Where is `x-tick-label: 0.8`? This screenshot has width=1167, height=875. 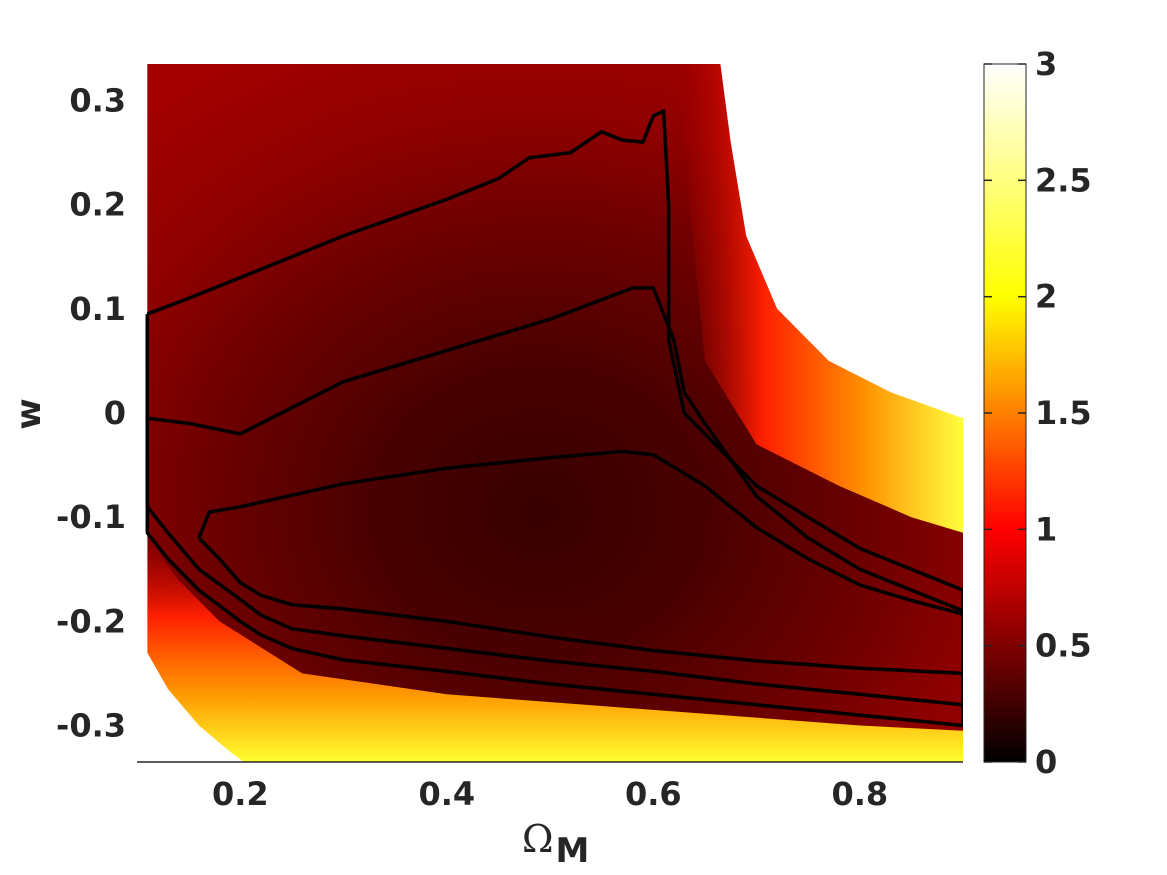 x-tick-label: 0.8 is located at coordinates (859, 794).